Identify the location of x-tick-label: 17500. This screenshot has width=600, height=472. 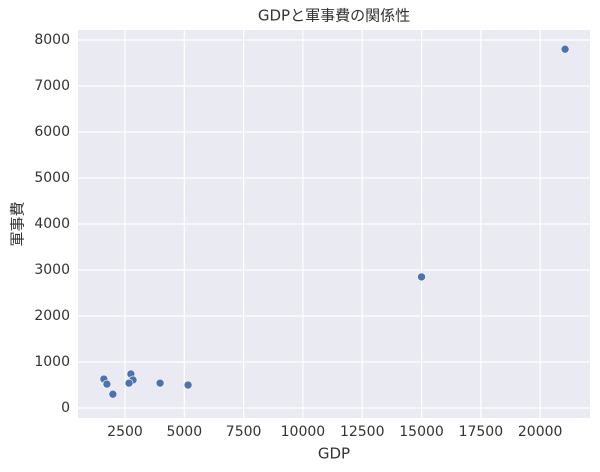
(481, 432).